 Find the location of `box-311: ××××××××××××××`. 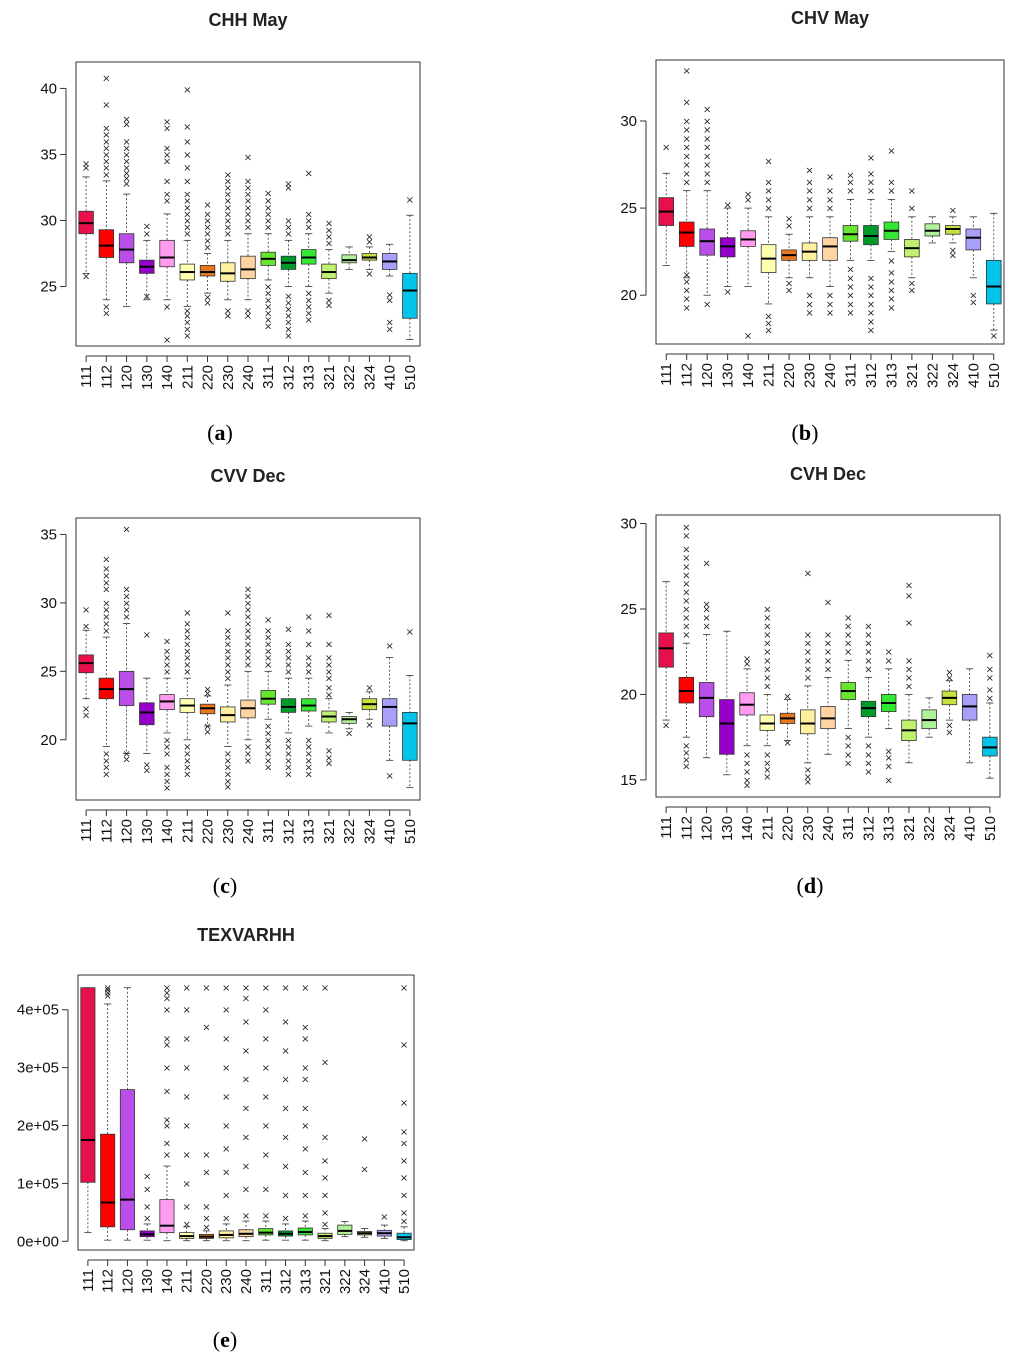

box-311: ×××××××××××××× is located at coordinates (268, 694).